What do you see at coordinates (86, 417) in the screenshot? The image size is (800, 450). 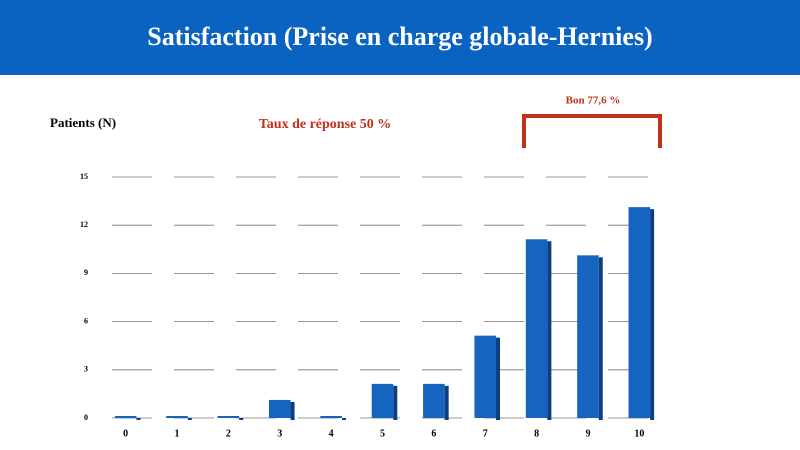 I see `y-tick-label: 0` at bounding box center [86, 417].